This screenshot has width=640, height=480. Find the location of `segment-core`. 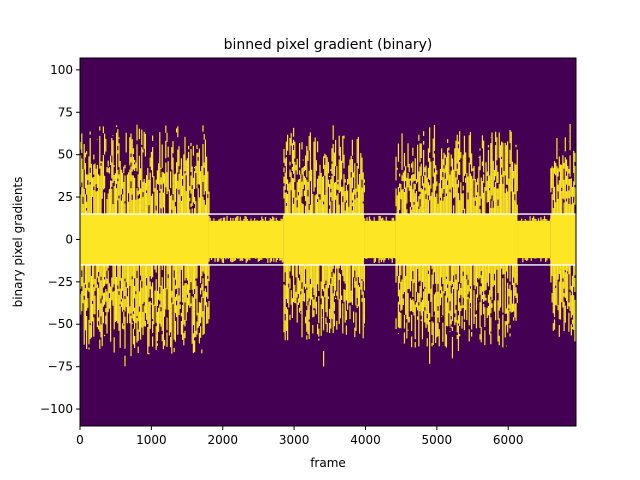

segment-core is located at coordinates (246, 239).